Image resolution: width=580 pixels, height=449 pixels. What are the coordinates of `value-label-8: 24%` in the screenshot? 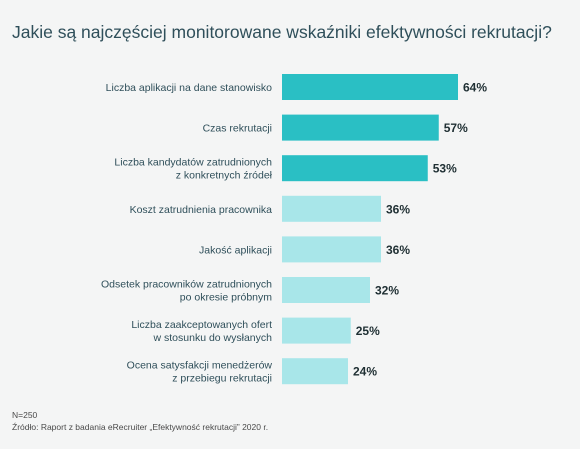 It's located at (365, 372).